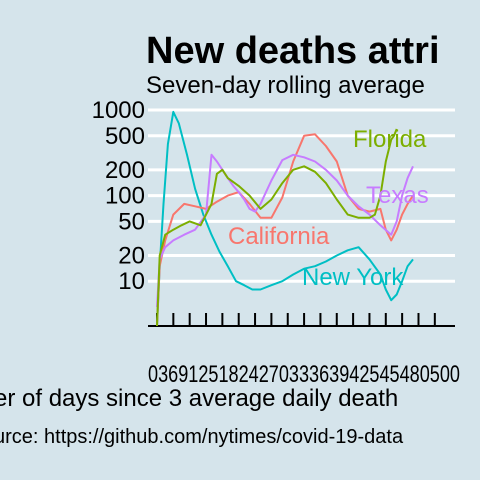 Image resolution: width=480 pixels, height=480 pixels. Describe the element at coordinates (397, 195) in the screenshot. I see `series-label: Texas` at that location.